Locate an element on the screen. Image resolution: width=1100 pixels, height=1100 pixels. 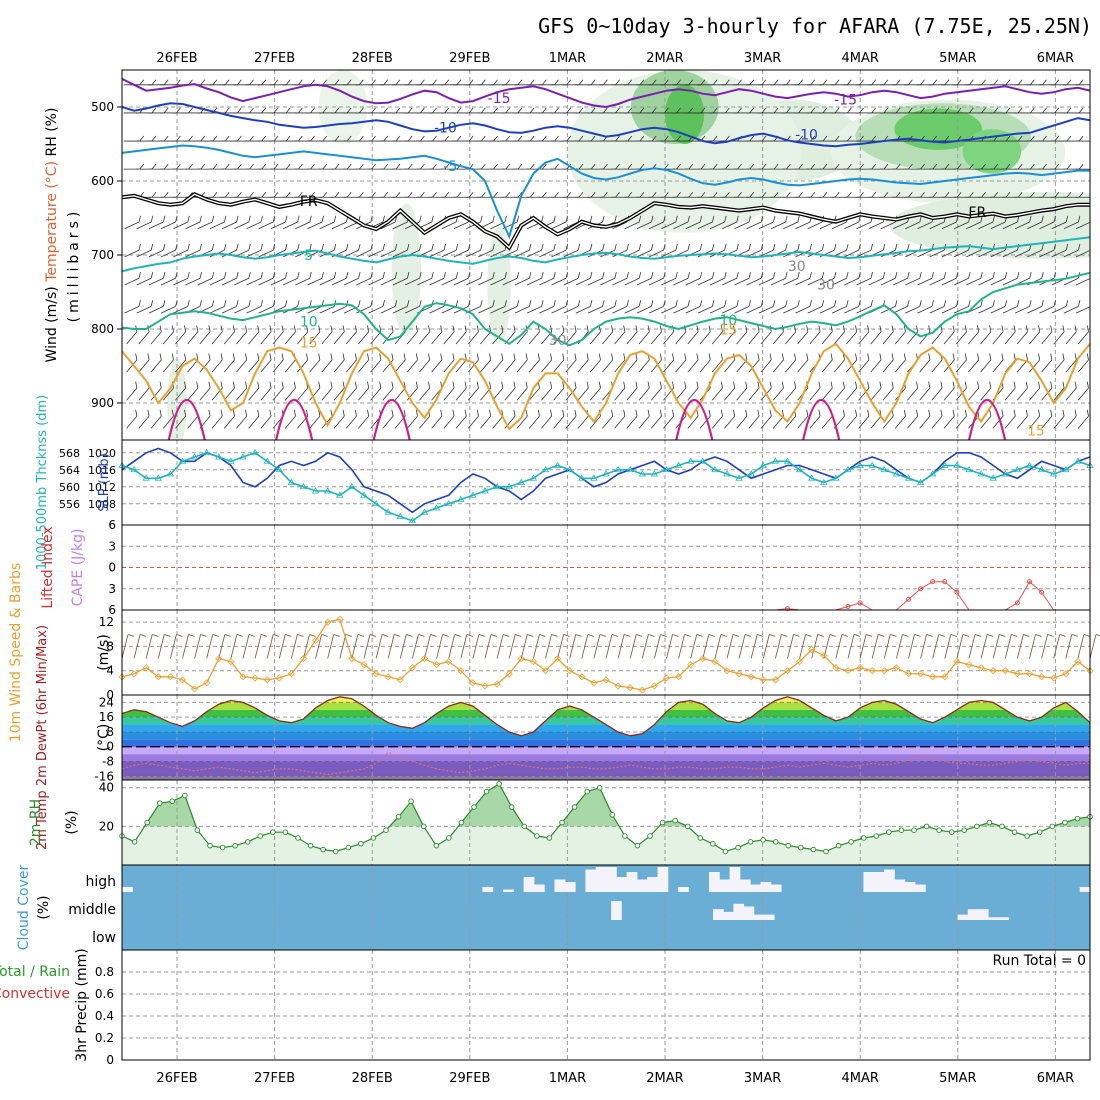
temp-tick-0: 0 is located at coordinates (110, 747).